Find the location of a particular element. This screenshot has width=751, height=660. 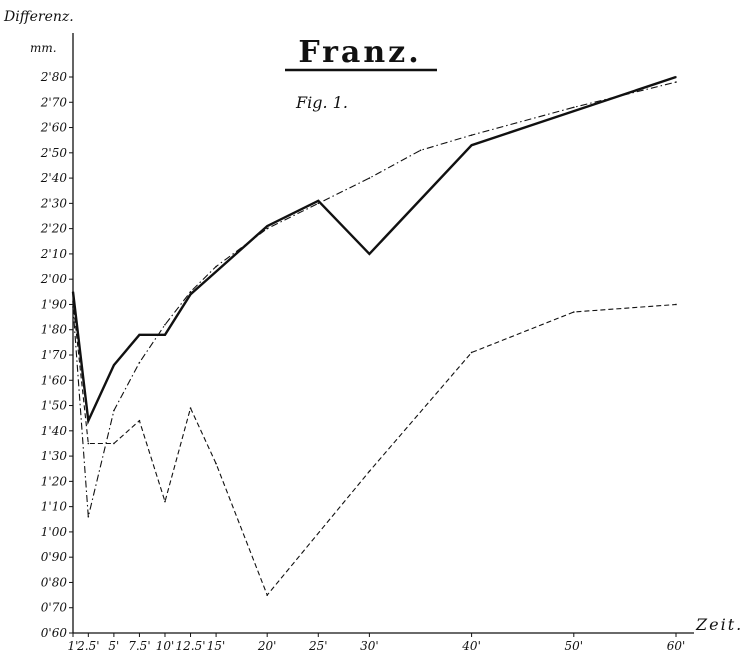

x-tick-label: 1' is located at coordinates (73, 646).